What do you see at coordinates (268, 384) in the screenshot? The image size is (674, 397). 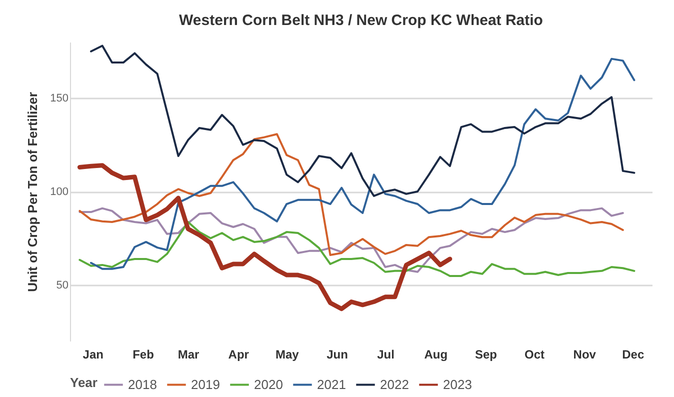 I see `legend-label: 2020` at bounding box center [268, 384].